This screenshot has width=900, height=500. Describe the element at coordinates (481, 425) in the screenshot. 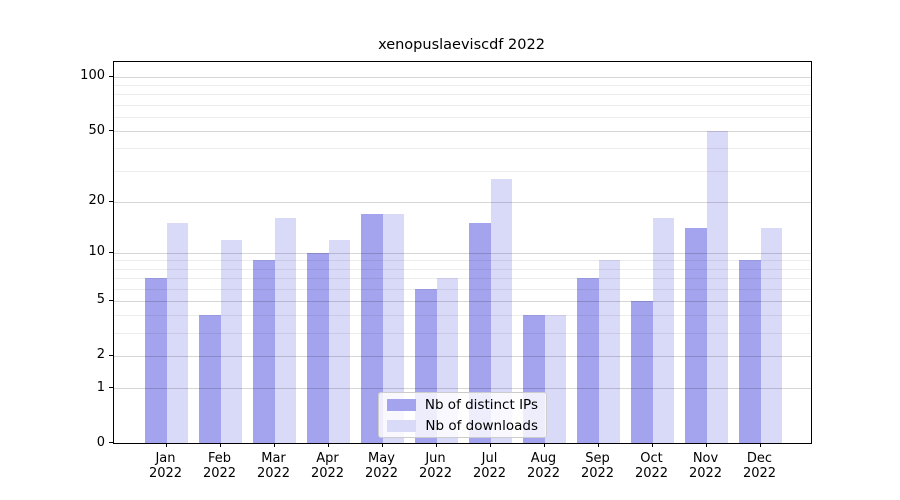

I see `legend-label-downloads: Nb of downloads` at that location.